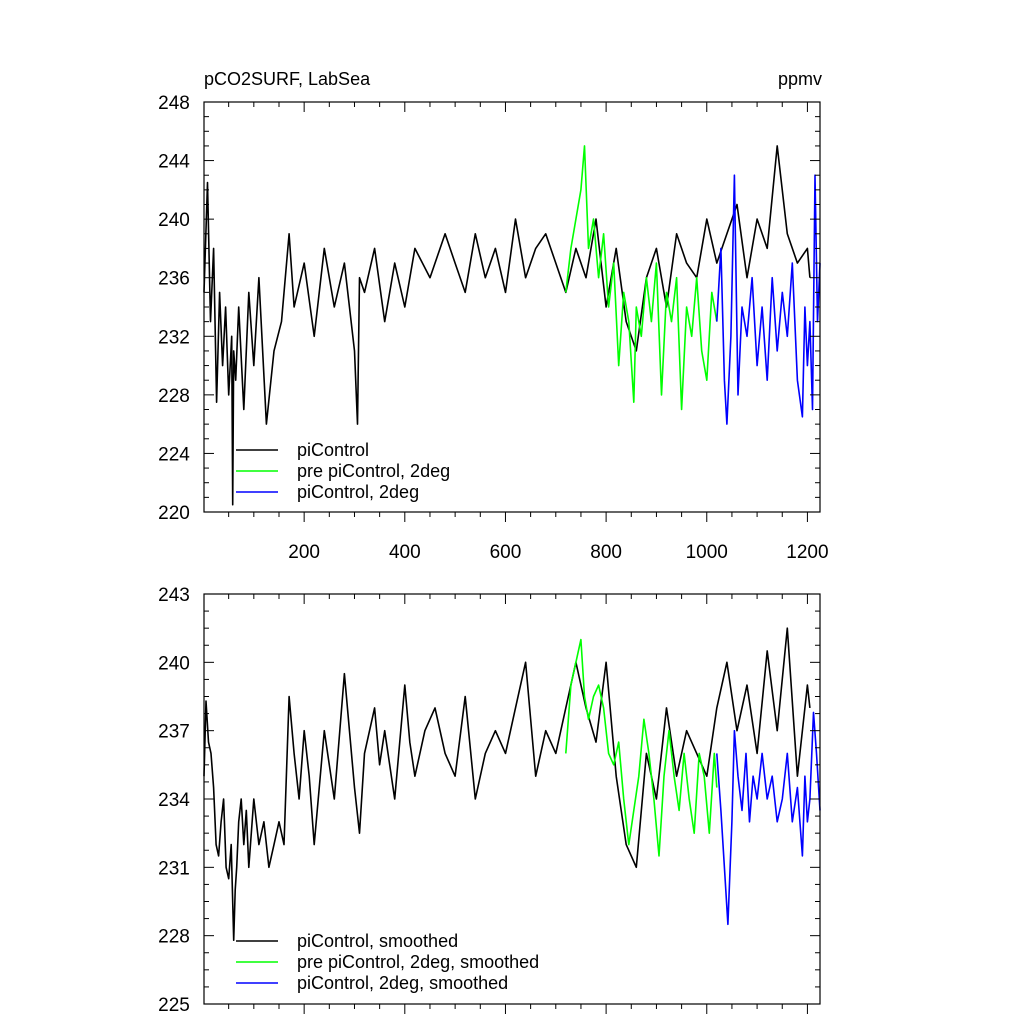  What do you see at coordinates (358, 492) in the screenshot?
I see `top-legend-label-2: piControl, 2deg` at bounding box center [358, 492].